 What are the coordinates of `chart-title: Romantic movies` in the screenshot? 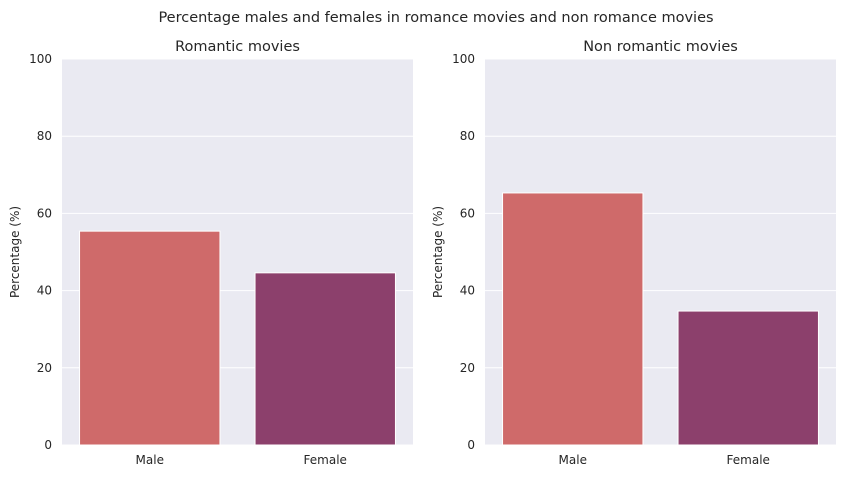 It's located at (237, 47).